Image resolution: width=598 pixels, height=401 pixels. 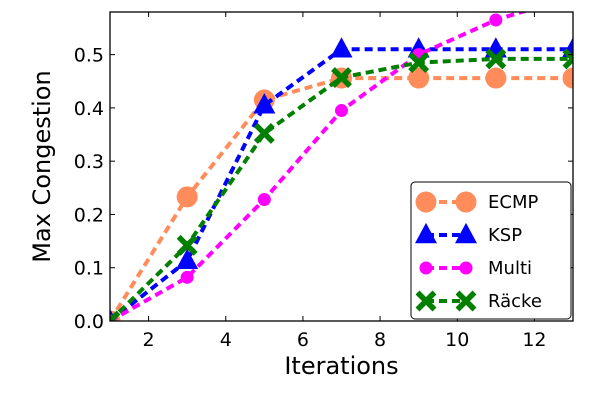 I want to click on x-tick-label: 6, so click(x=303, y=340).